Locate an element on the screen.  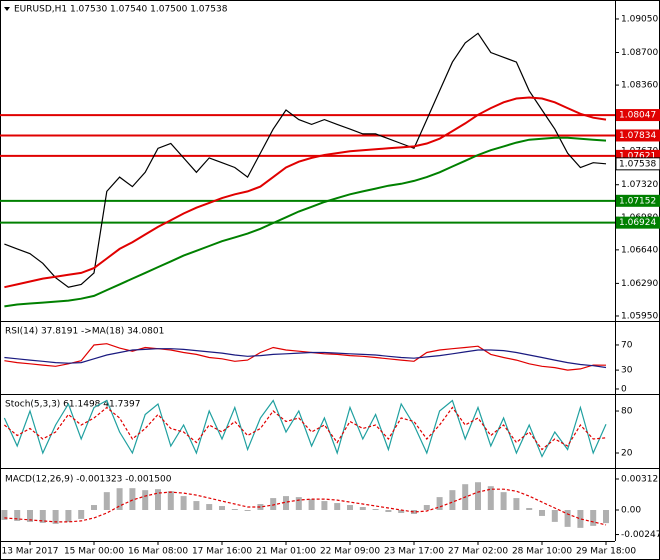
level-label: 1.07152 is located at coordinates (637, 201).